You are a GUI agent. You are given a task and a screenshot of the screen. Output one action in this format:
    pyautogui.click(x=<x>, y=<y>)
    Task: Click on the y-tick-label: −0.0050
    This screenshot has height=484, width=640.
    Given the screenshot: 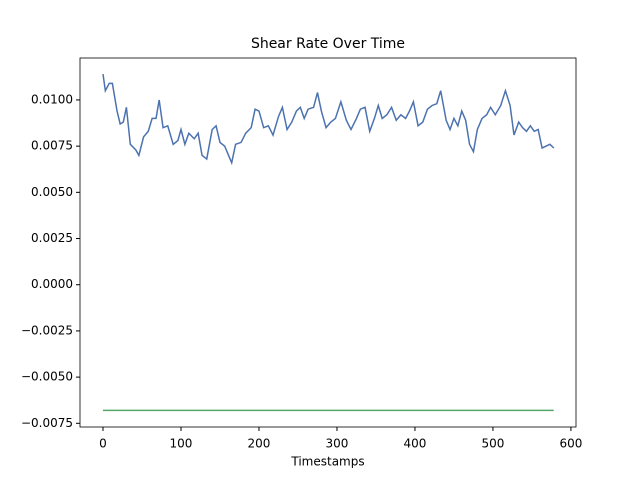 What is the action you would take?
    pyautogui.click(x=47, y=377)
    